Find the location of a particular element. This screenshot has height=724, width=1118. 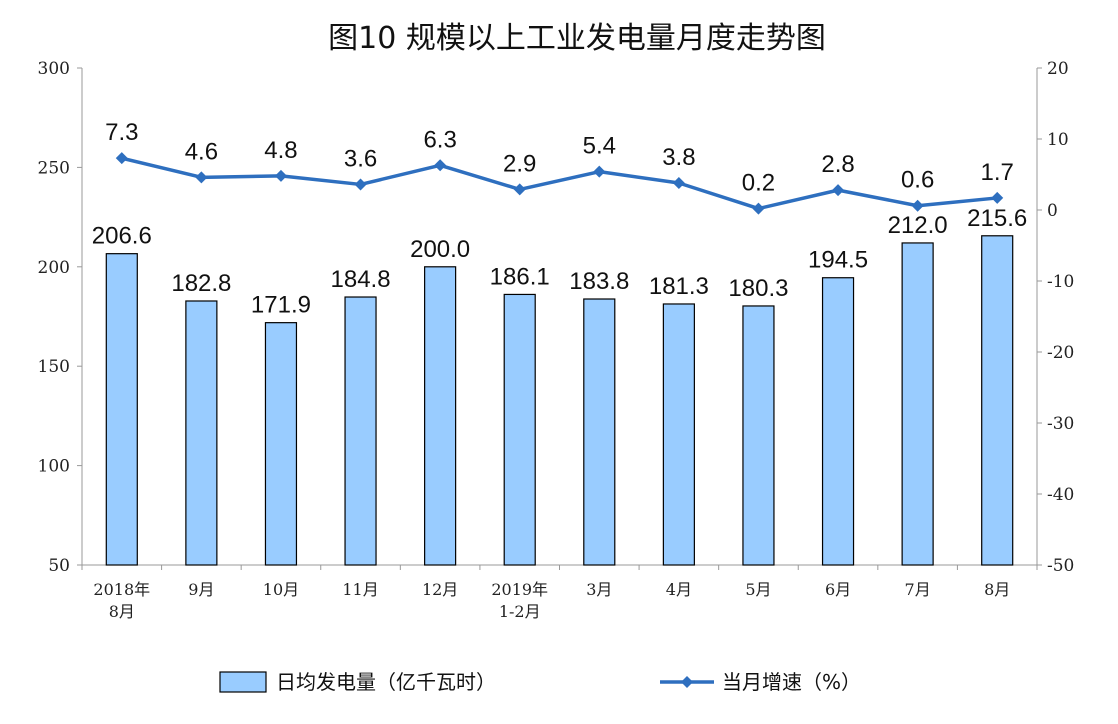

x-tick-label: 12月 is located at coordinates (440, 589).